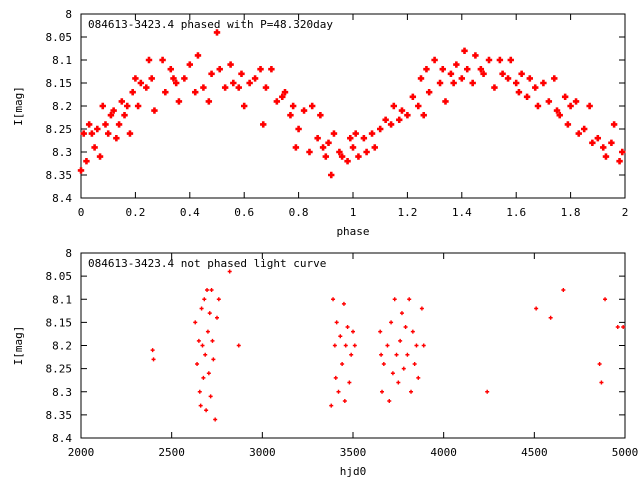  What do you see at coordinates (443, 452) in the screenshot?
I see `x-tick-label: 4000` at bounding box center [443, 452].